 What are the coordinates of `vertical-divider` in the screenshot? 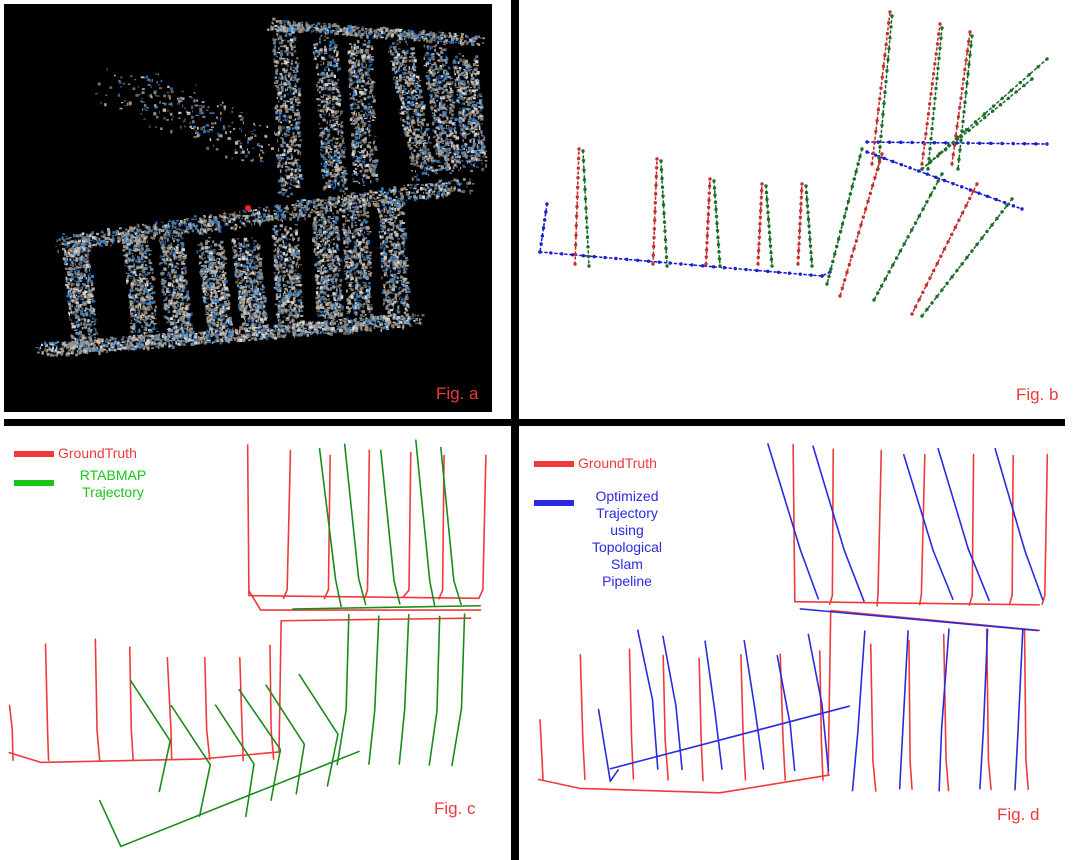 It's located at (515, 430).